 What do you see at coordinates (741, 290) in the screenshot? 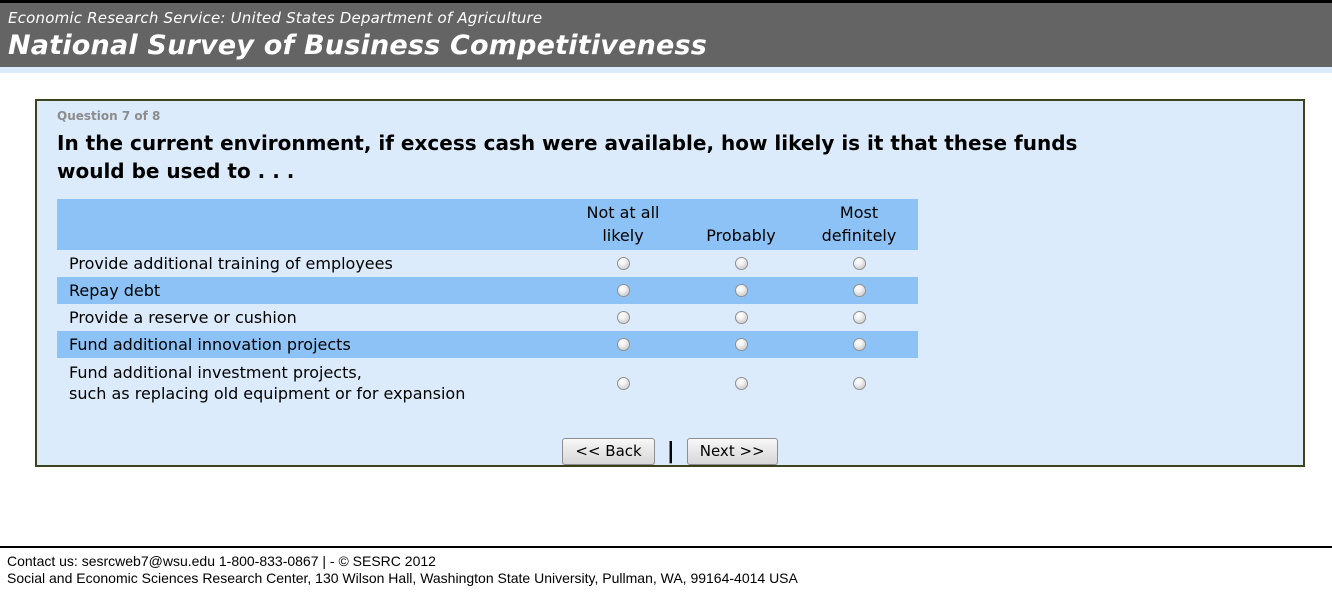
I see `radio-repay-debt-probably` at bounding box center [741, 290].